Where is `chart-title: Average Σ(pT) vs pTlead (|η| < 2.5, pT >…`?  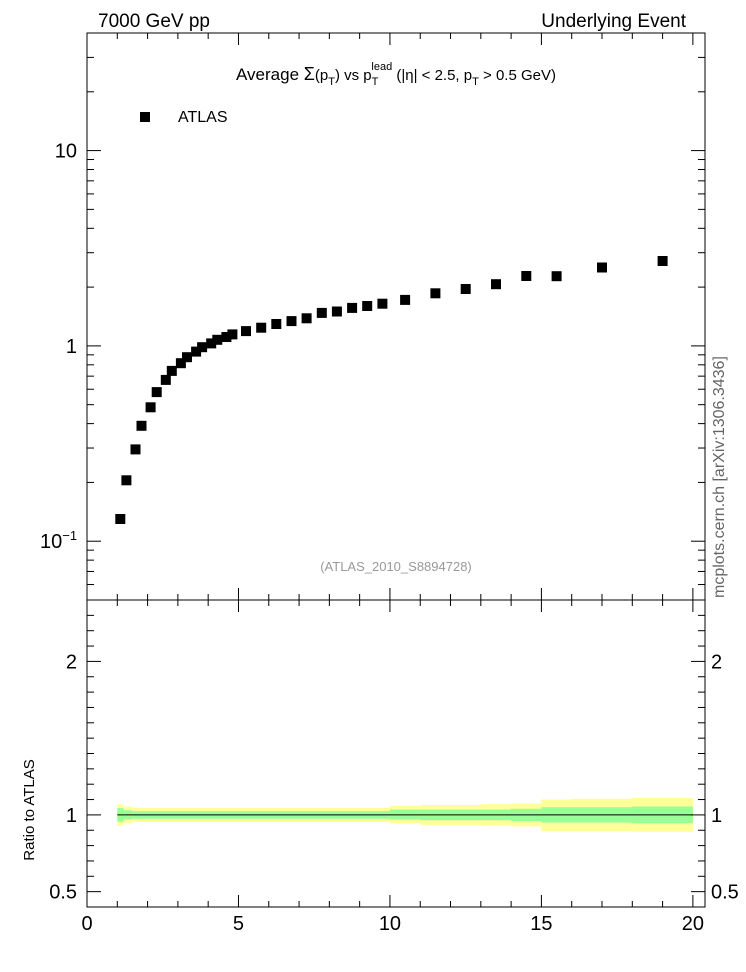 chart-title: Average Σ(pT) vs pTlead (|η| < 2.5, pT >… is located at coordinates (396, 74).